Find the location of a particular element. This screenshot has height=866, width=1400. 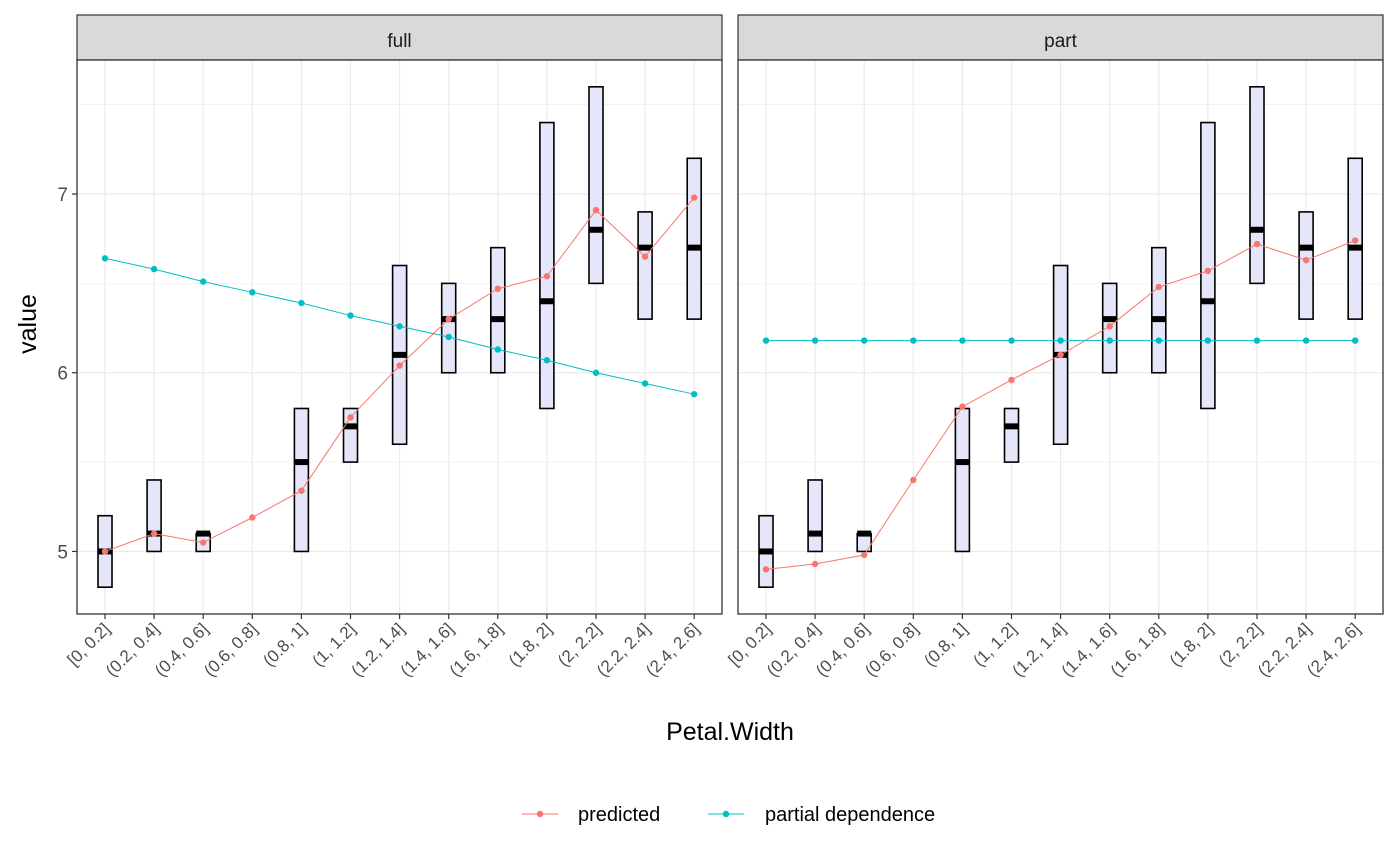

y-axis-title: value is located at coordinates (28, 324).